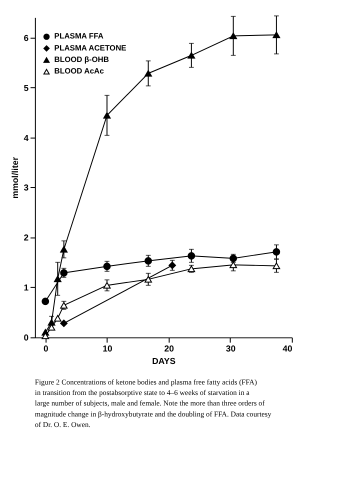 Image resolution: width=350 pixels, height=487 pixels. What do you see at coordinates (107, 348) in the screenshot?
I see `x-tick-label: 10` at bounding box center [107, 348].